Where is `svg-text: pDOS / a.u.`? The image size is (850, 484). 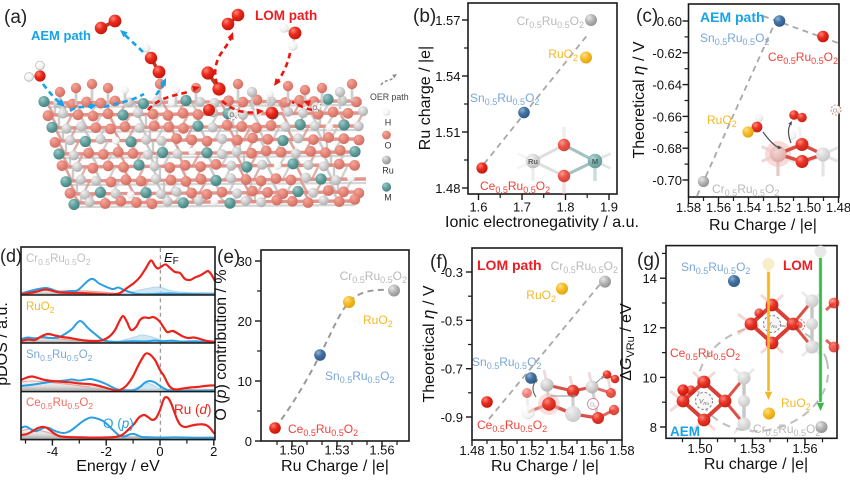
svg-text: pDOS / a.u. is located at coordinates (5, 344).